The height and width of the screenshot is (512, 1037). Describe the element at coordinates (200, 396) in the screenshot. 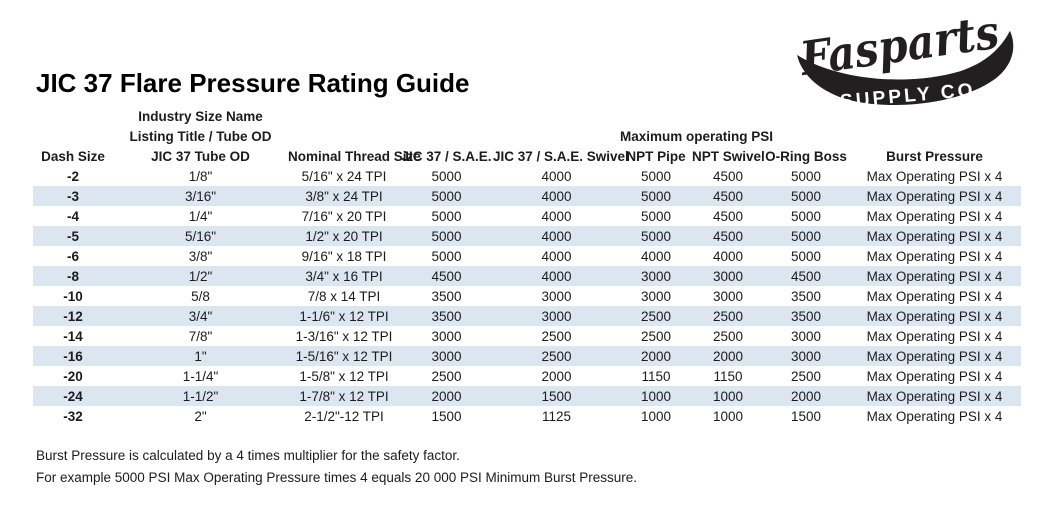

I see `value-cell: 1-1/2"` at that location.